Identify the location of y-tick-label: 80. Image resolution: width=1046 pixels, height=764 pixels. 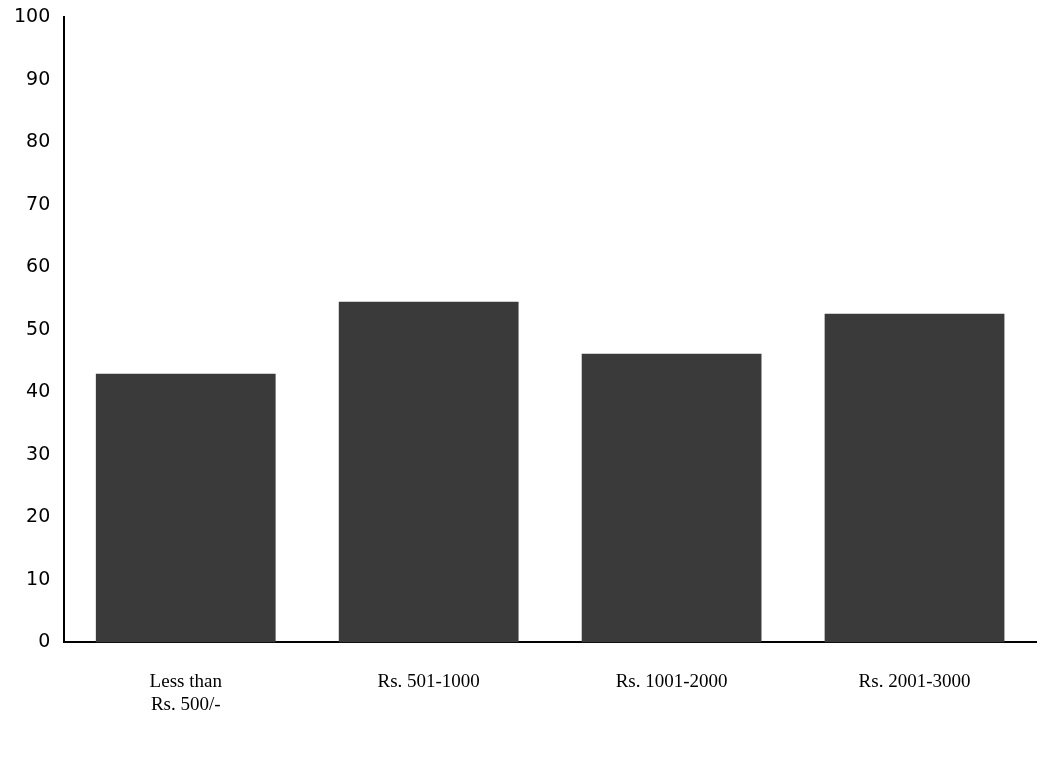
(38, 140).